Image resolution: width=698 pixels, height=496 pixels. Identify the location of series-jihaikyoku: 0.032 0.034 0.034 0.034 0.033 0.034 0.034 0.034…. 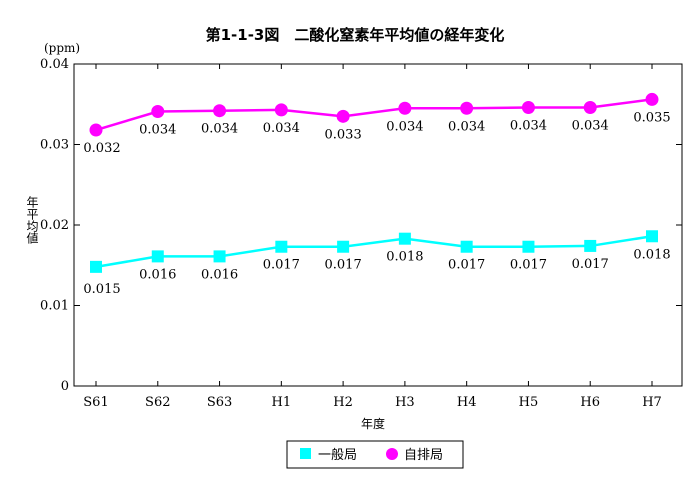
(377, 124).